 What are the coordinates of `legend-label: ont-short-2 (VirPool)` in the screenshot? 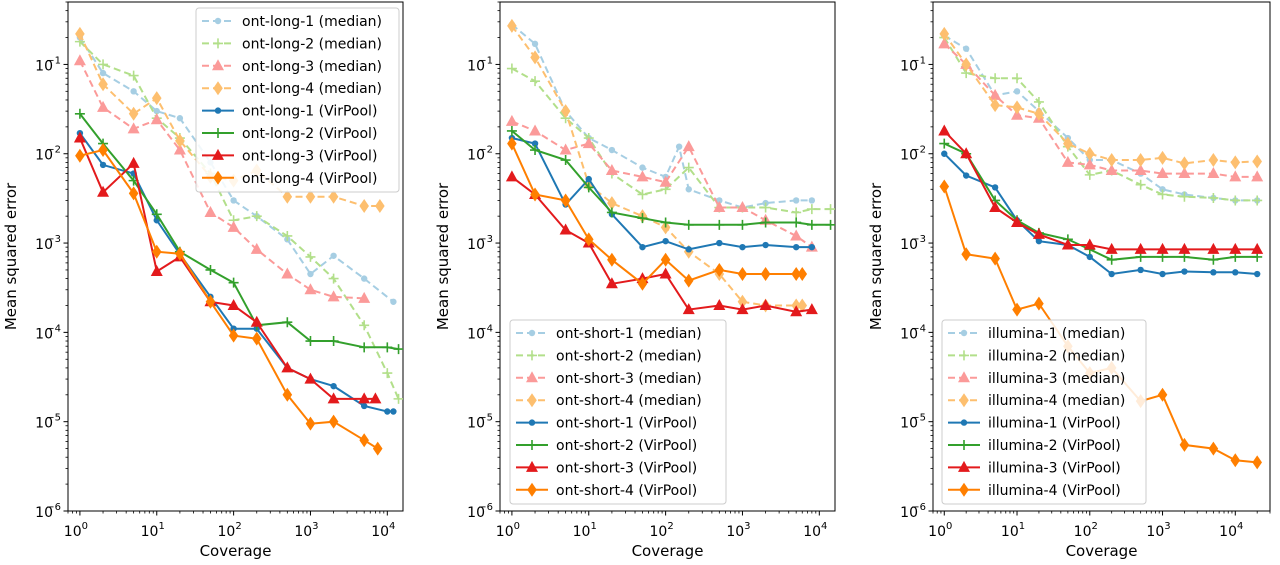 It's located at (626, 446).